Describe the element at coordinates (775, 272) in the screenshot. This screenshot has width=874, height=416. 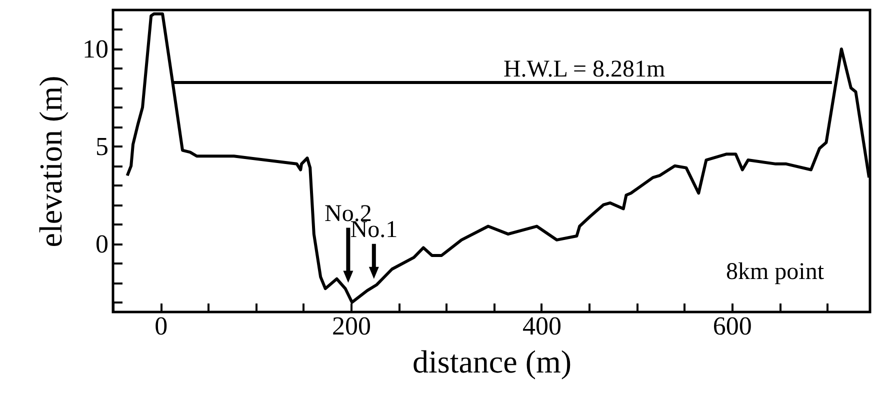
I see `annotation: 8km point` at that location.